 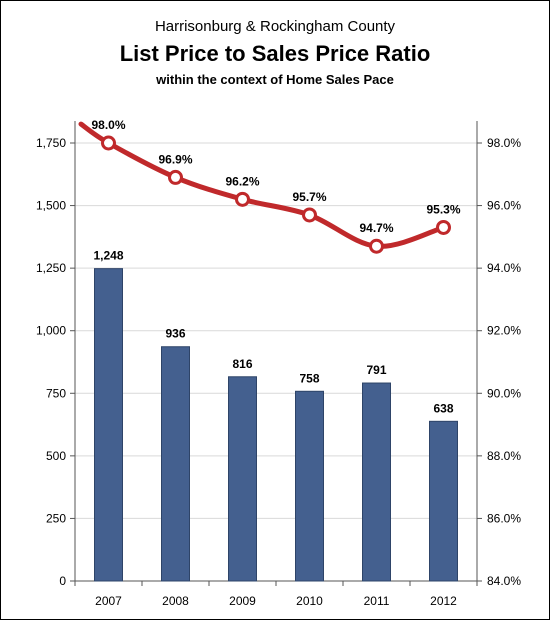 What do you see at coordinates (275, 79) in the screenshot?
I see `chart-subtitle: within the context of Home Sales Pace` at bounding box center [275, 79].